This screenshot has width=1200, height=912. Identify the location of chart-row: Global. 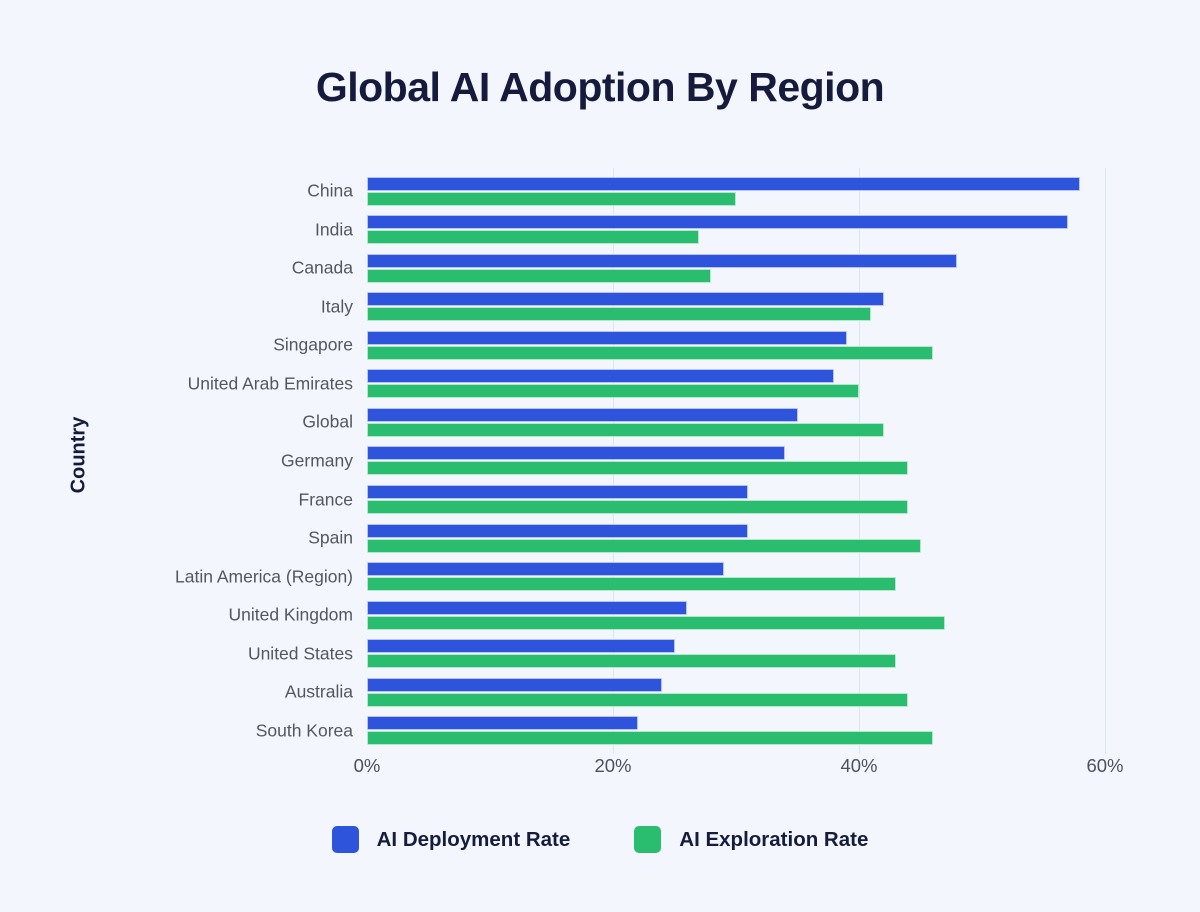
(715, 422).